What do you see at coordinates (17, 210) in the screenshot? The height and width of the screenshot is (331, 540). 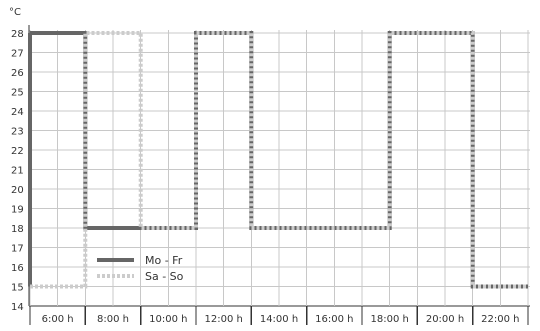 I see `y-tick-label: 19` at bounding box center [17, 210].